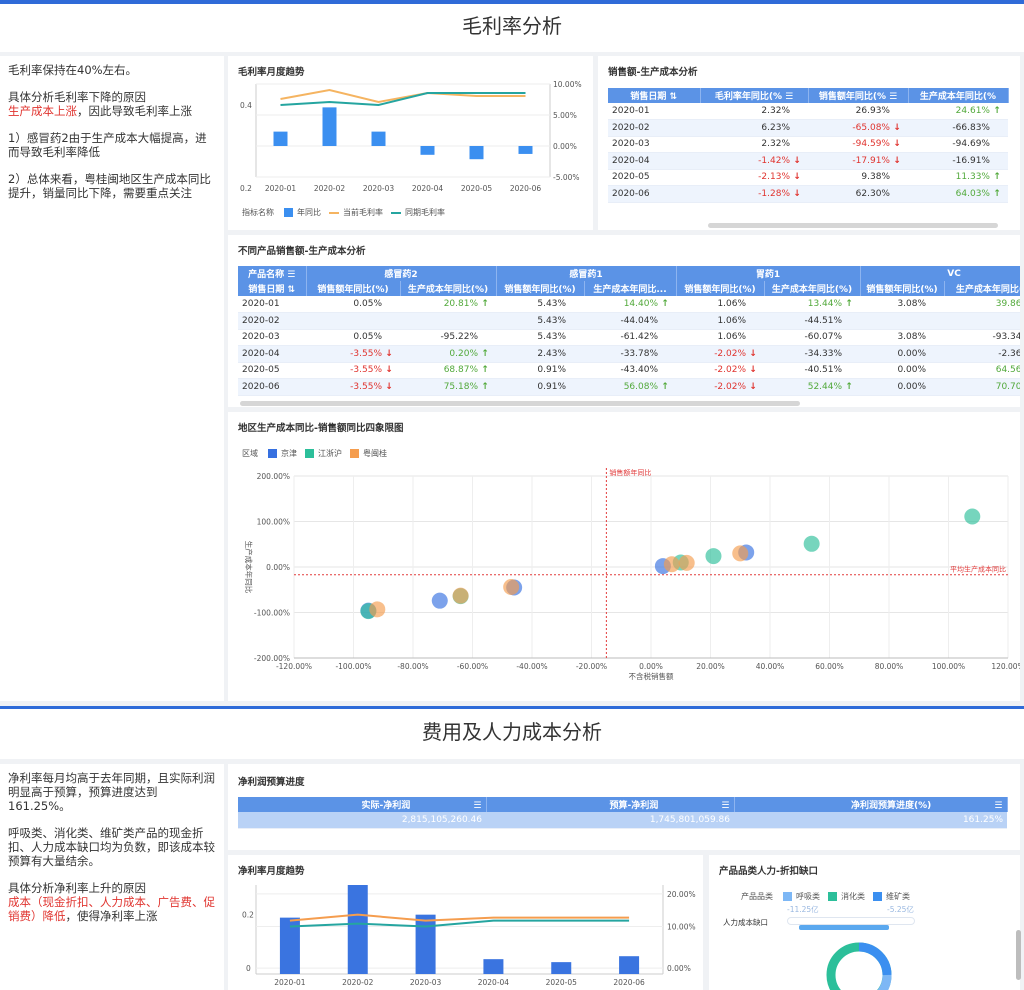 Image resolution: width=1024 pixels, height=990 pixels. Describe the element at coordinates (889, 666) in the screenshot. I see `x-tick-label: 80.00%` at that location.